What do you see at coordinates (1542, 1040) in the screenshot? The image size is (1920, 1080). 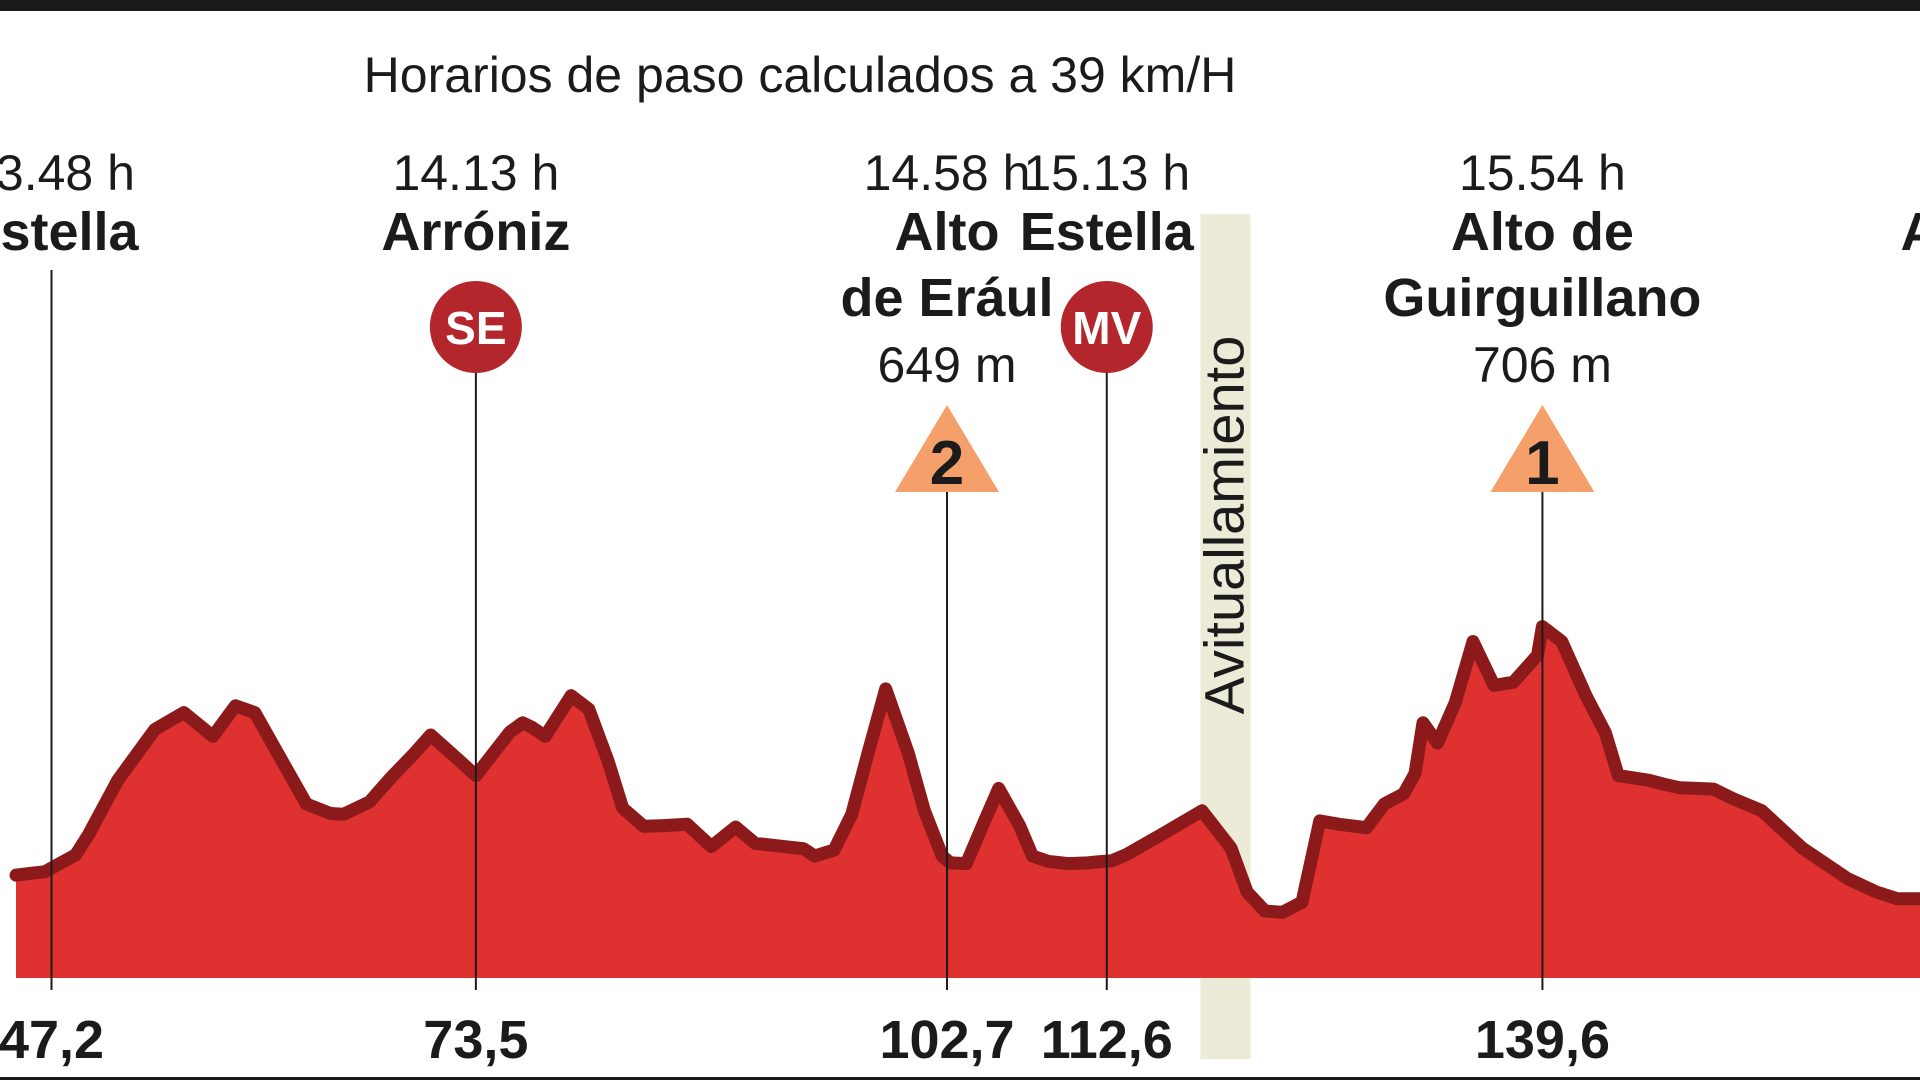 I see `landmark-km: 139,6` at bounding box center [1542, 1040].